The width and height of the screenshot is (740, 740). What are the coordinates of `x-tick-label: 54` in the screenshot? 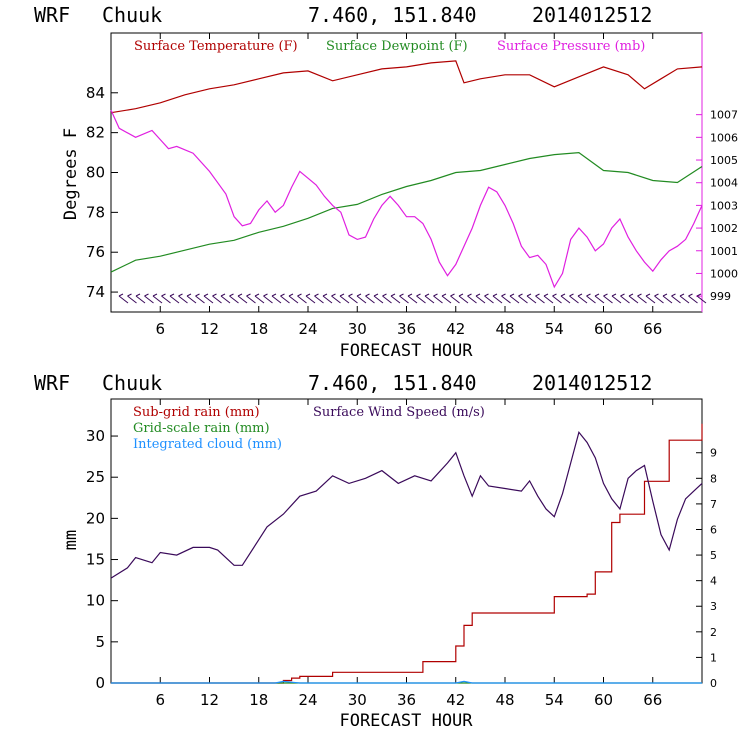 It's located at (554, 329).